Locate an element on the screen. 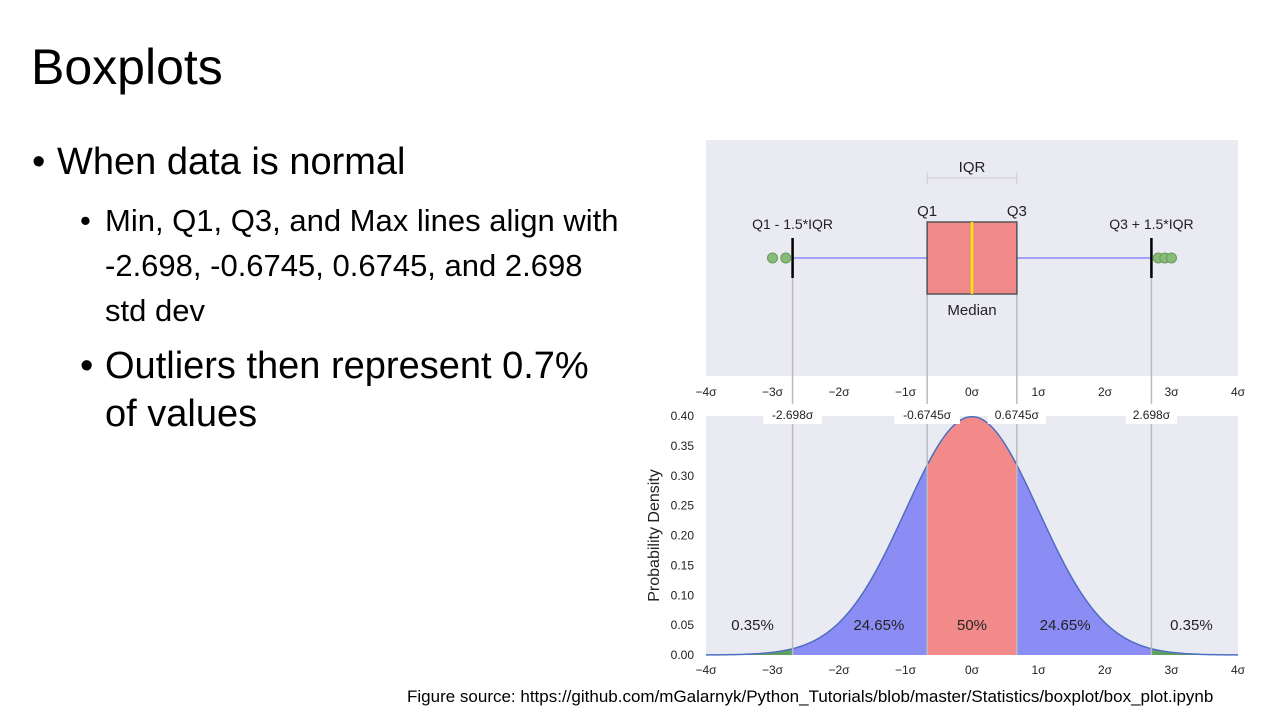 This screenshot has width=1280, height=720. marker-label-2: 0.6745σ is located at coordinates (1017, 415).